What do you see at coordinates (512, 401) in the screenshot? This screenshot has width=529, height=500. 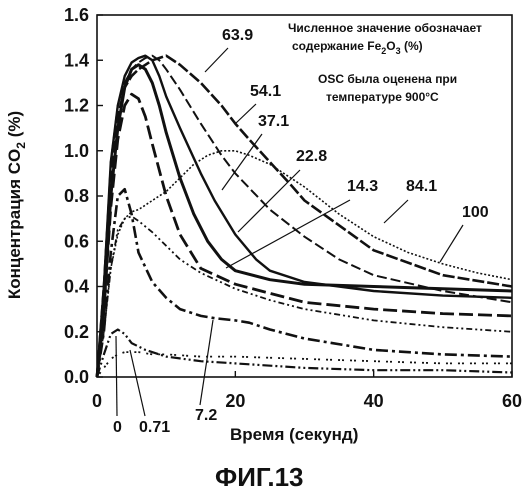 I see `x-tick-label: 60` at bounding box center [512, 401].